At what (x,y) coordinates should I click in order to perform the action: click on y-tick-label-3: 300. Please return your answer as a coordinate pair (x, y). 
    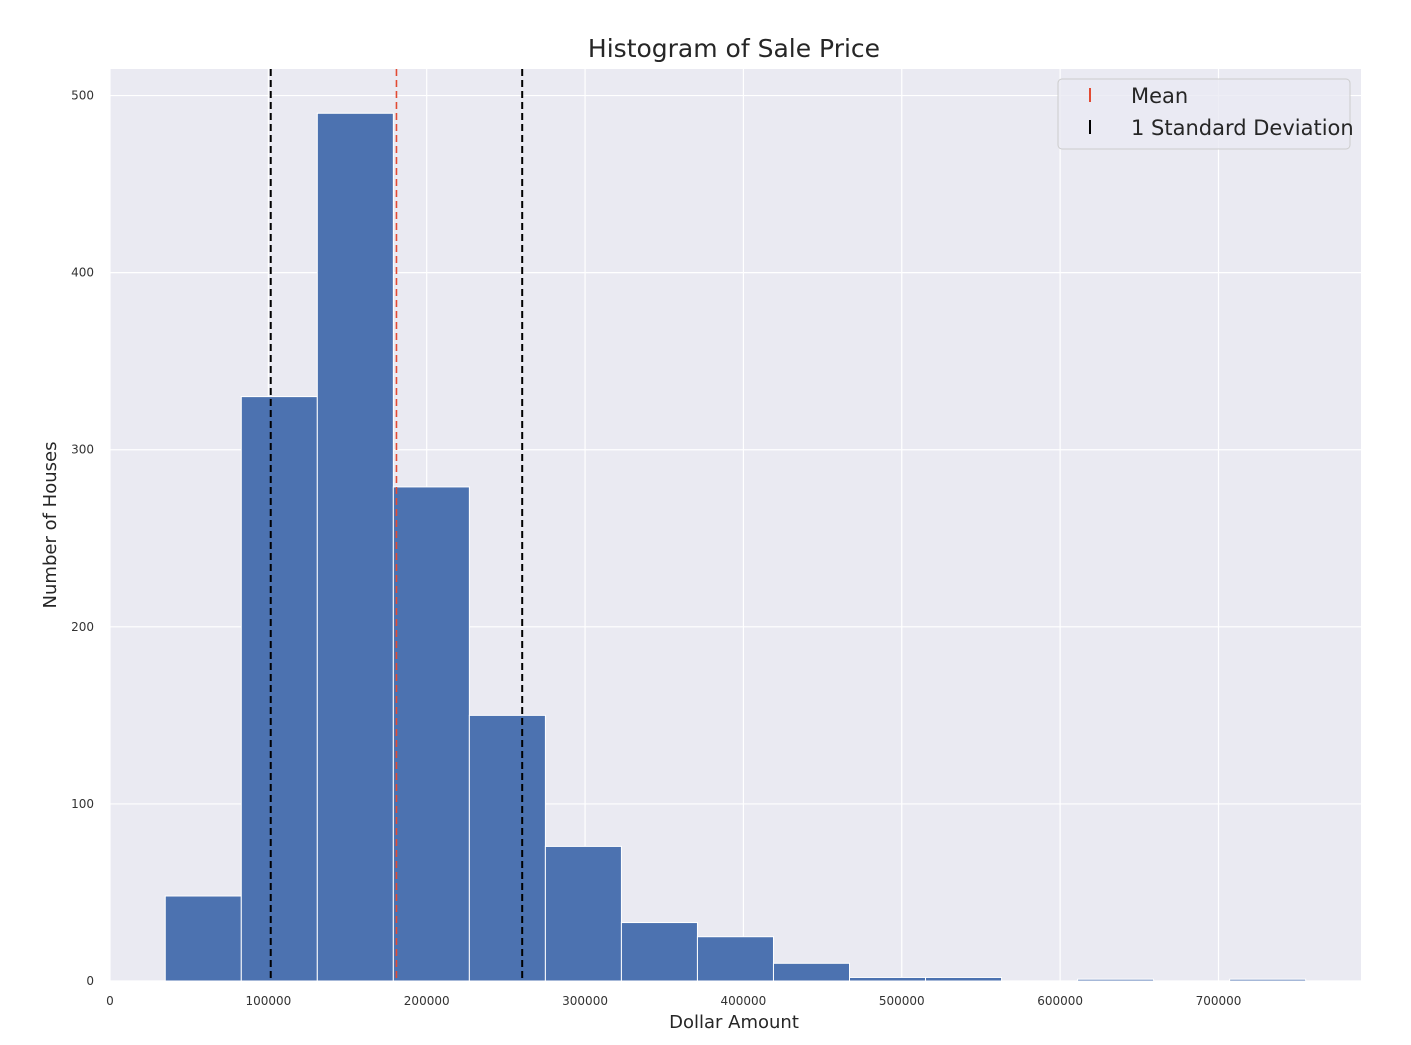
    Looking at the image, I should click on (82, 450).